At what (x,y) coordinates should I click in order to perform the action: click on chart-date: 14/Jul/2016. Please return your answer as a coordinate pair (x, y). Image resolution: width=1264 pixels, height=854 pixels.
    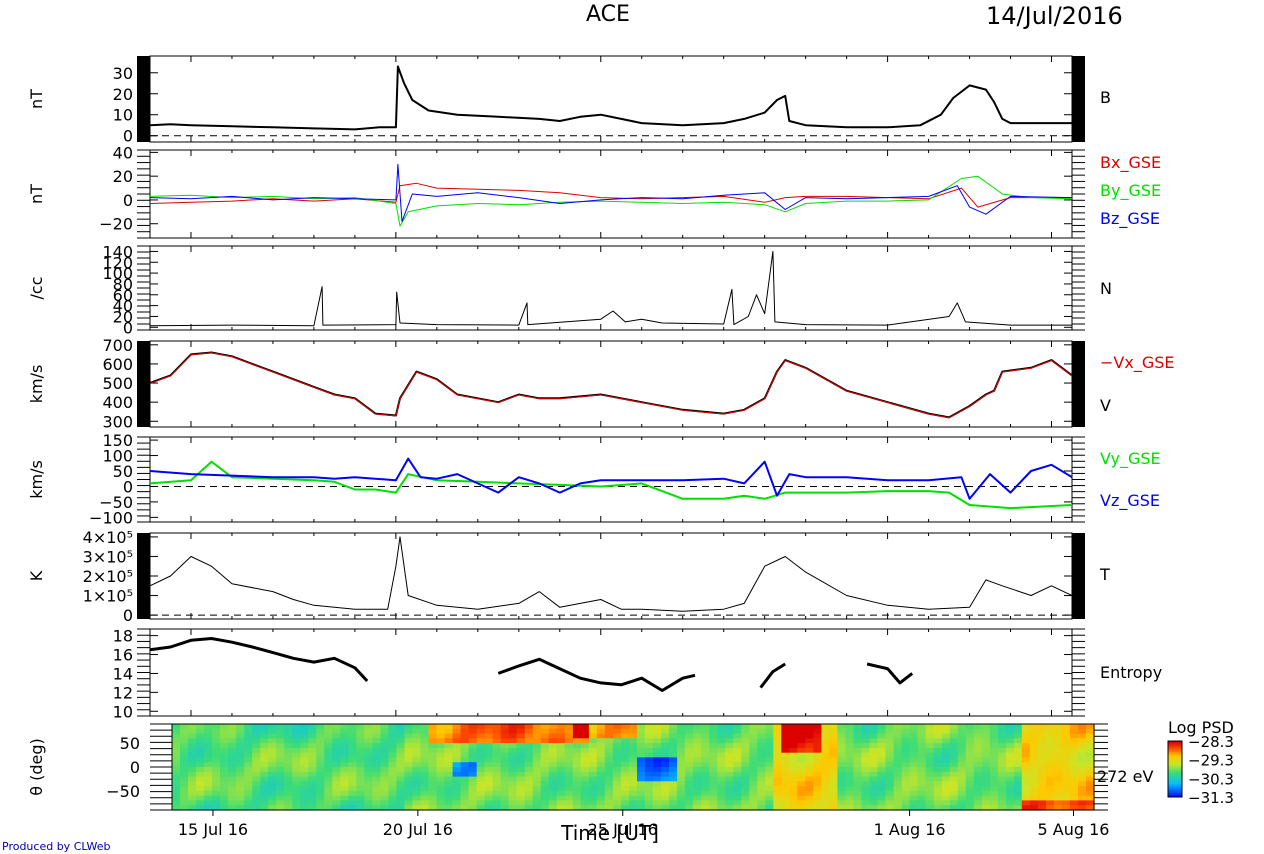
    Looking at the image, I should click on (1054, 16).